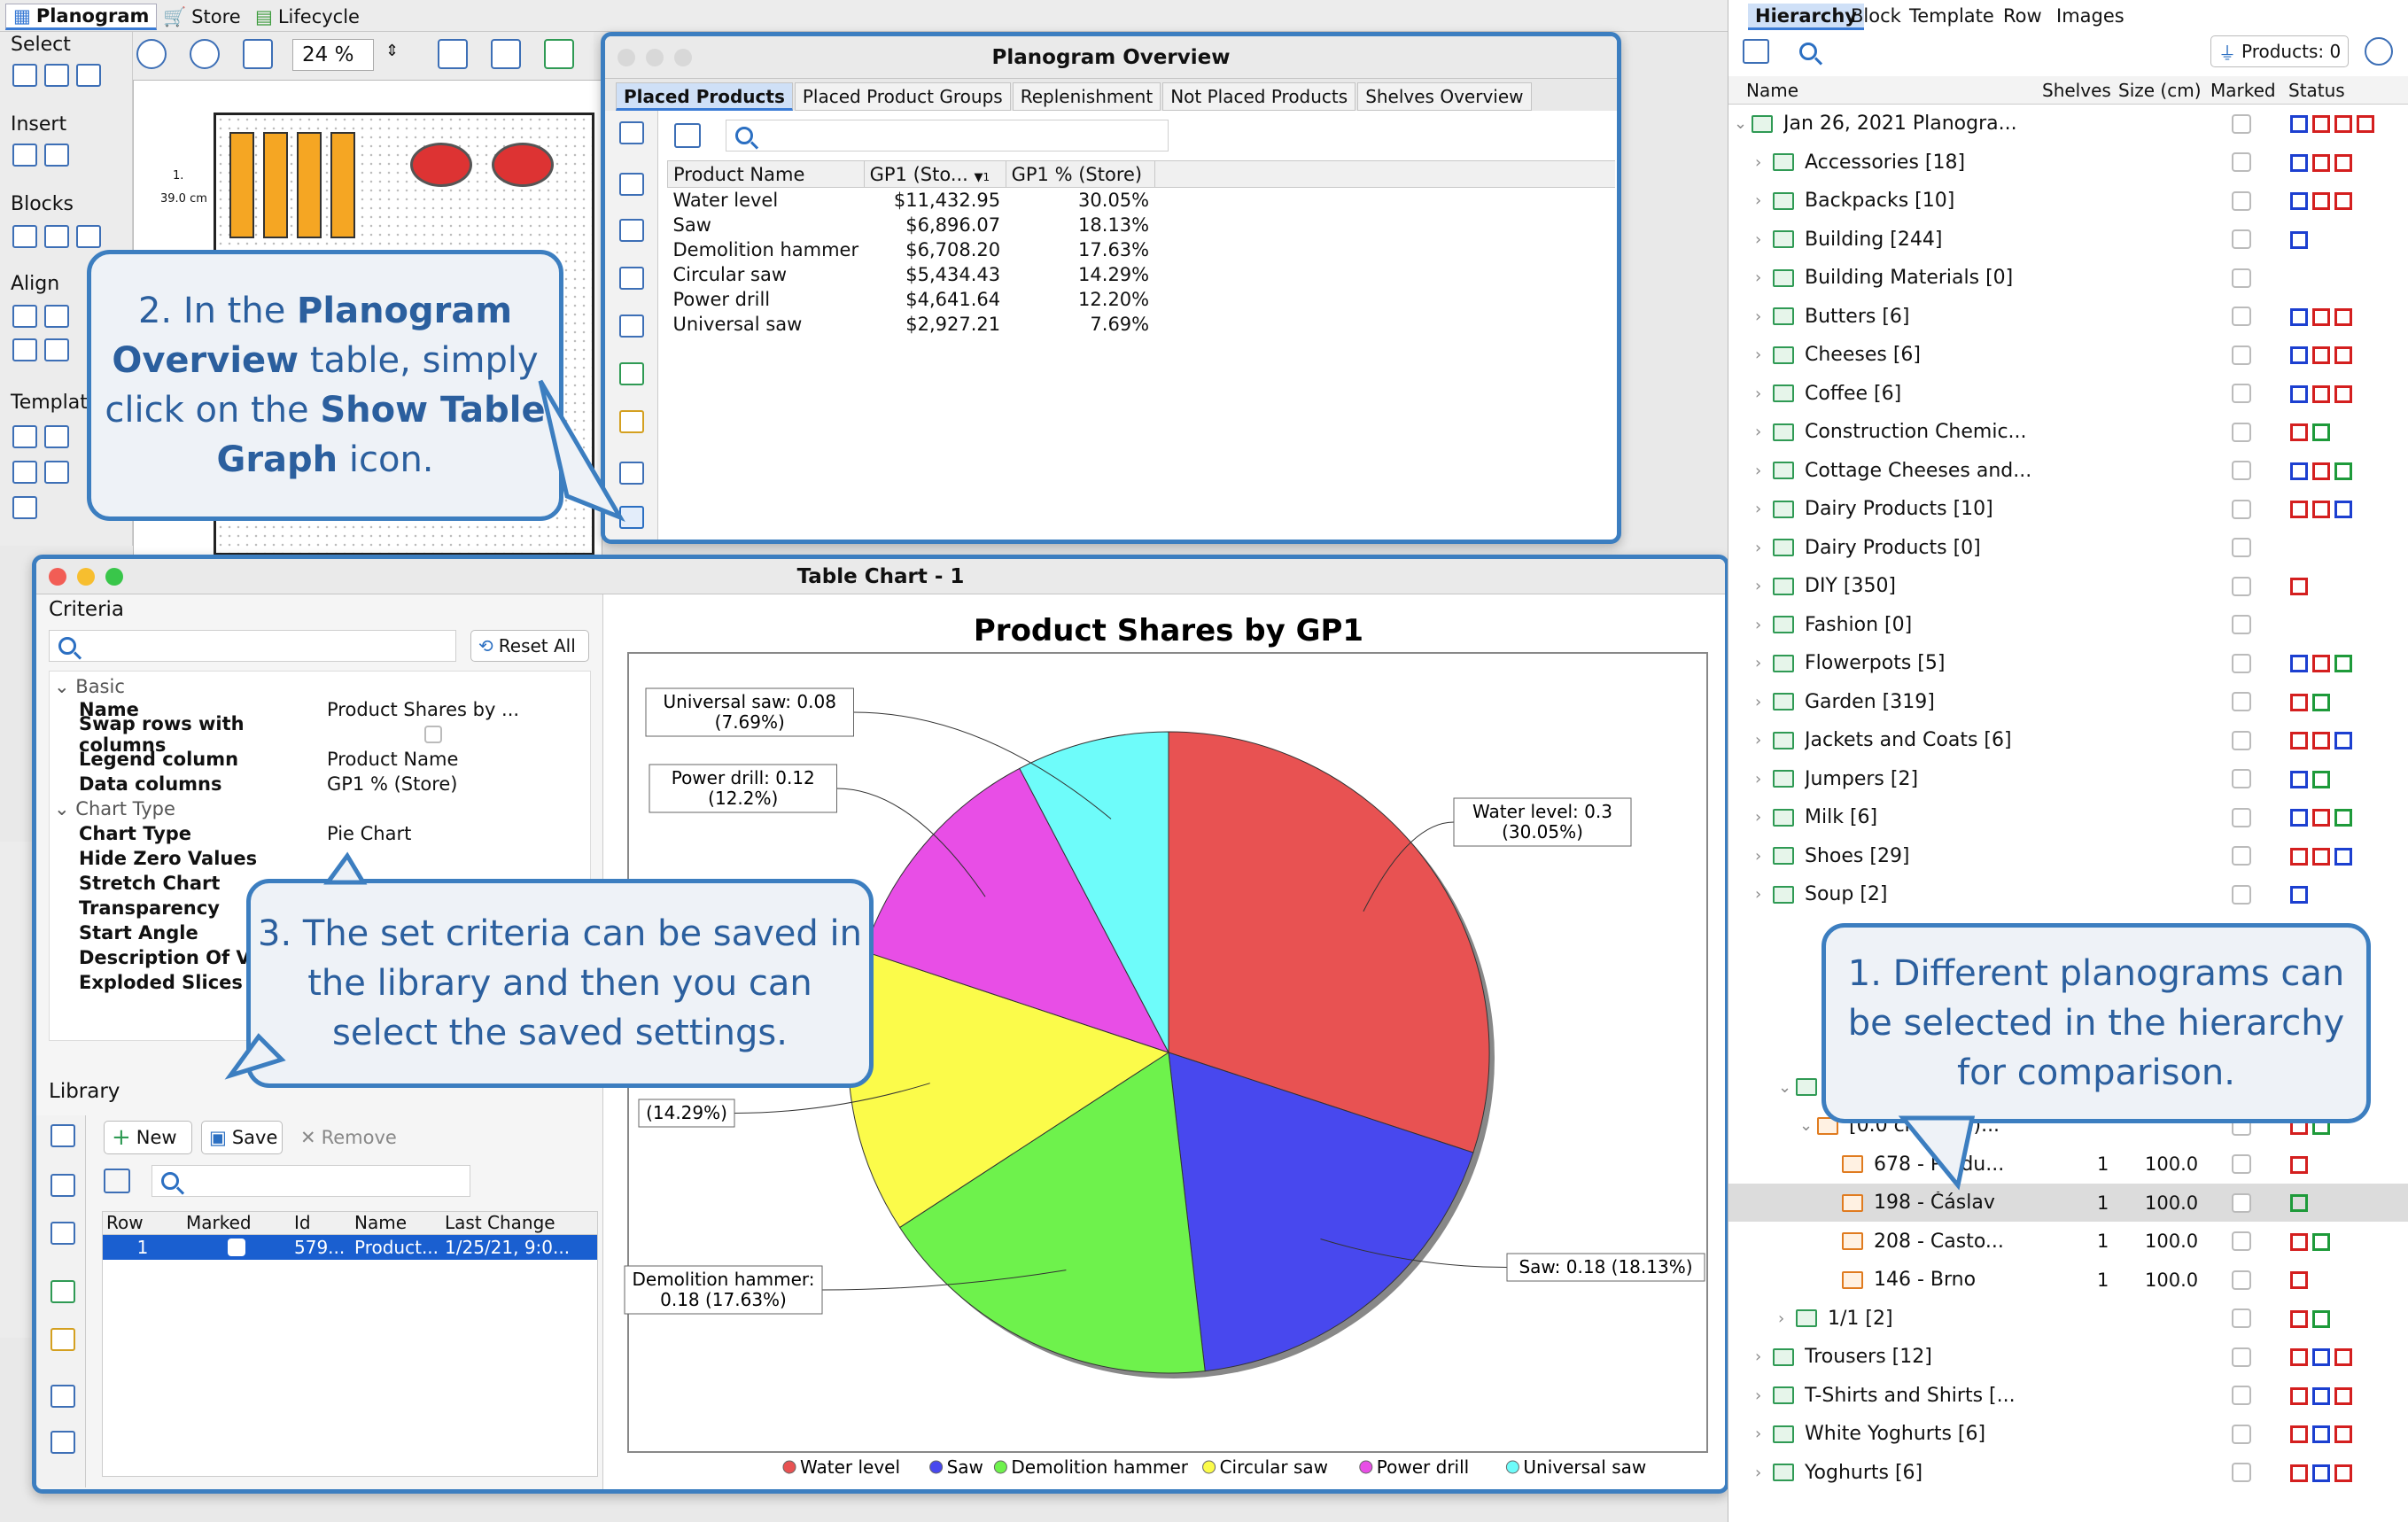 The width and height of the screenshot is (2408, 1522). What do you see at coordinates (56, 75) in the screenshot?
I see `select-area-icon` at bounding box center [56, 75].